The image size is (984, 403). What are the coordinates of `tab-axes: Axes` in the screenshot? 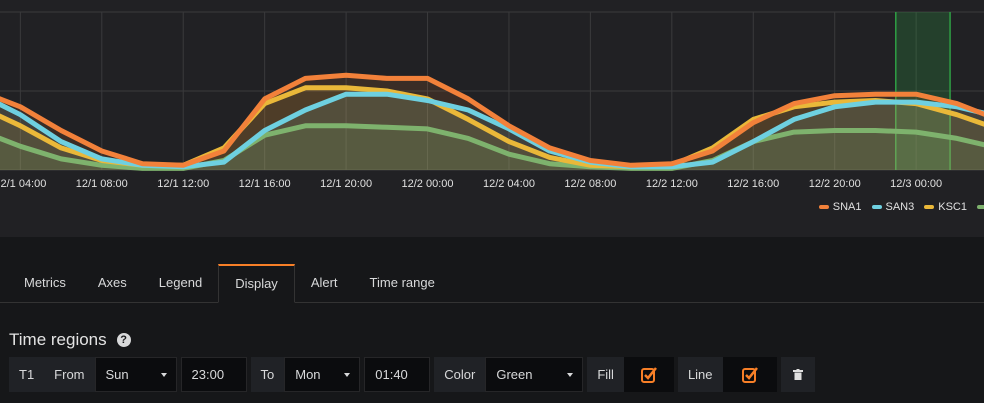 It's located at (112, 282).